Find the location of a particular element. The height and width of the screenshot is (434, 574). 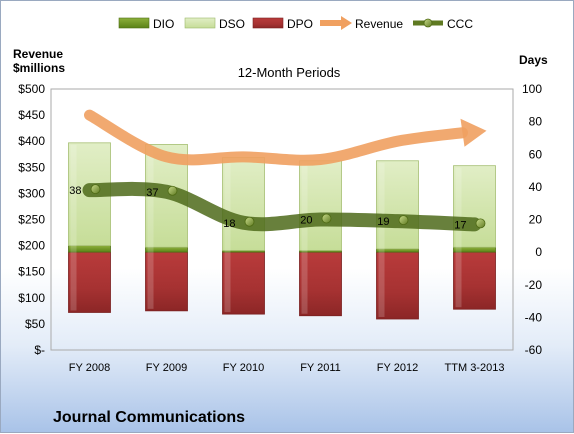

legend: DIO DSO DPO Revenue CCC is located at coordinates (295, 23).